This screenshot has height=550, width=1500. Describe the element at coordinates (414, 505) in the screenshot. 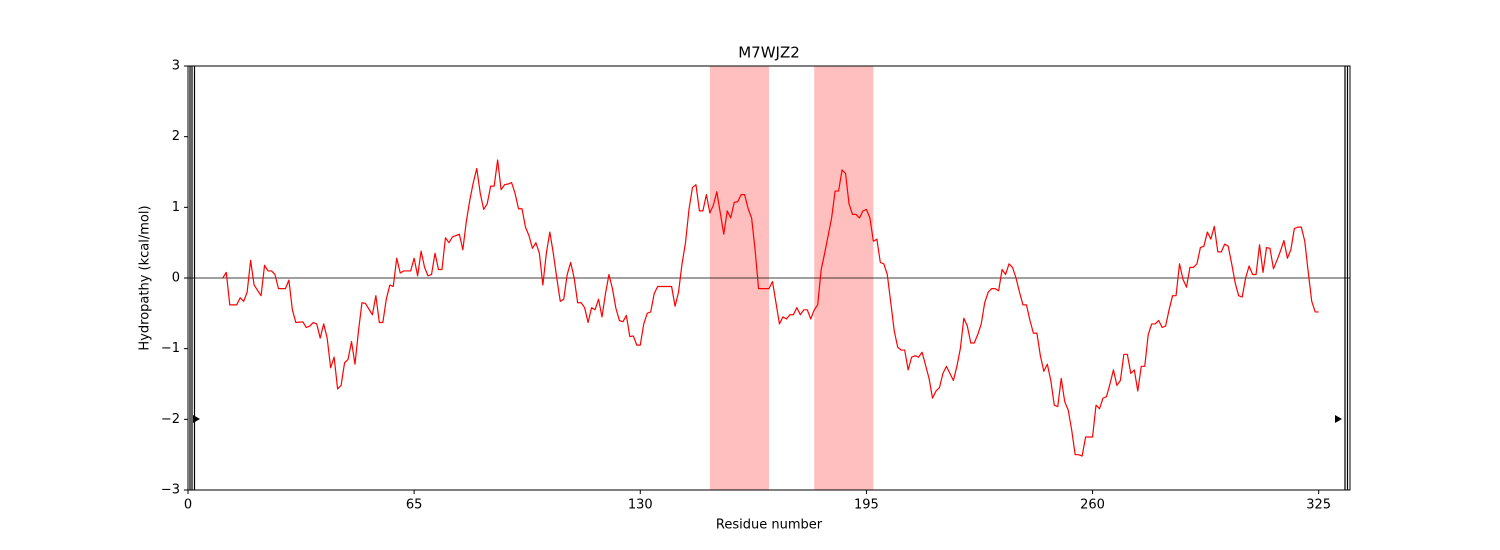

I see `x-tick-label: 65` at that location.